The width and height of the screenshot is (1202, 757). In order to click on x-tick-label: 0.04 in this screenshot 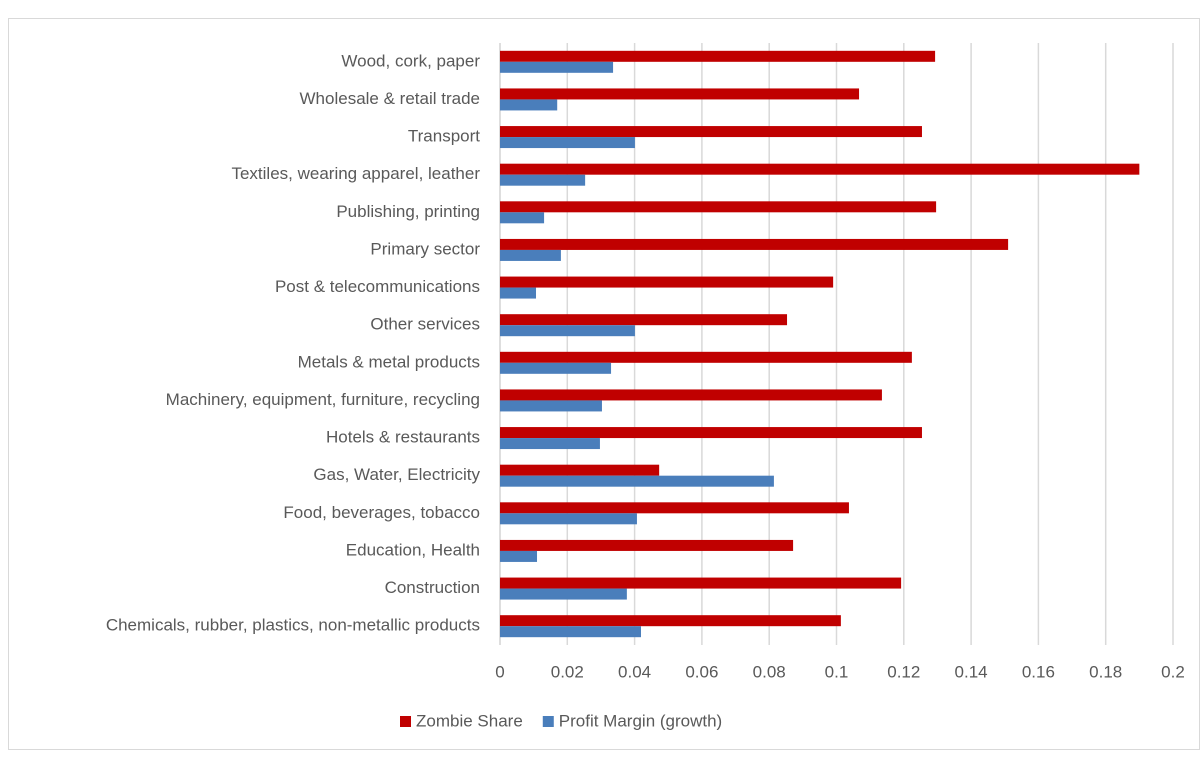, I will do `click(634, 671)`.